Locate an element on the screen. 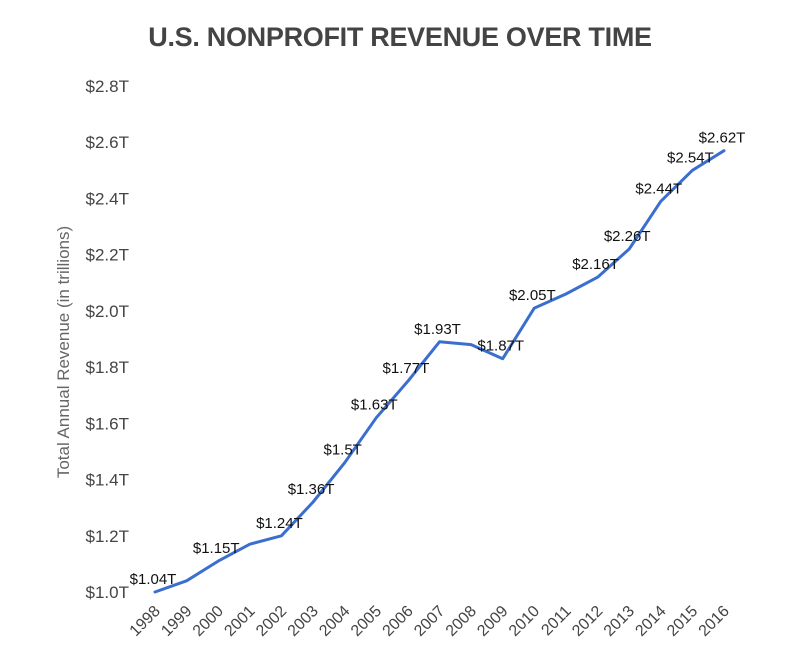 The image size is (800, 665). x-tick-label: 1999 is located at coordinates (176, 621).